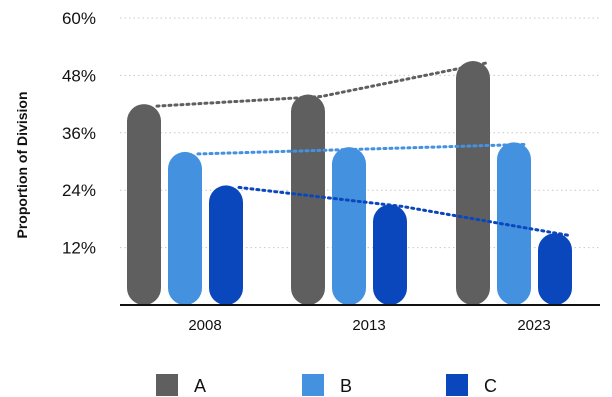 The image size is (612, 397). I want to click on bar-A-2013, so click(308, 200).